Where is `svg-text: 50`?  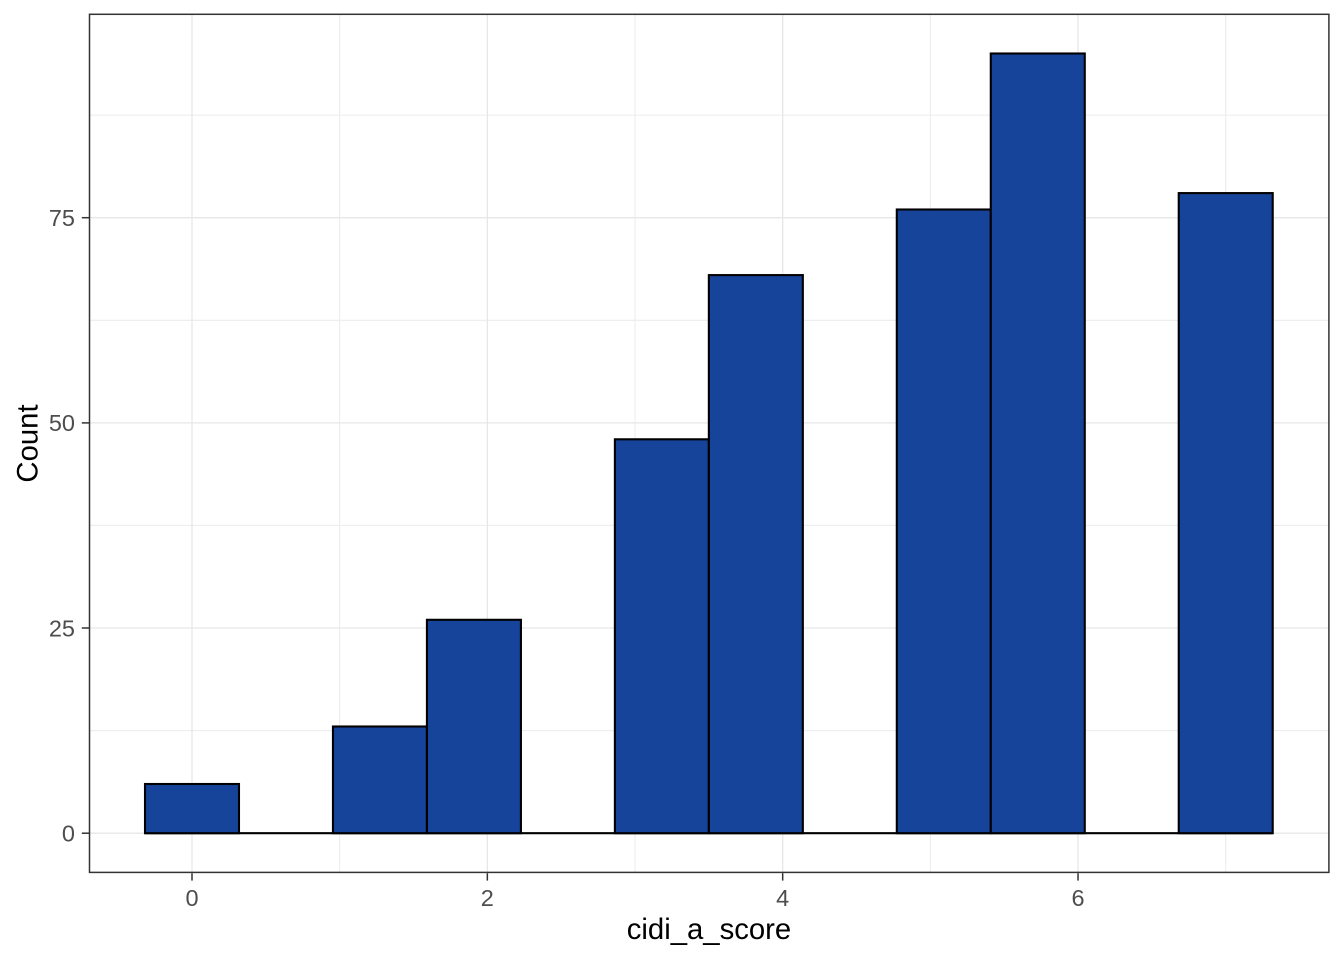
svg-text: 50 is located at coordinates (62, 423).